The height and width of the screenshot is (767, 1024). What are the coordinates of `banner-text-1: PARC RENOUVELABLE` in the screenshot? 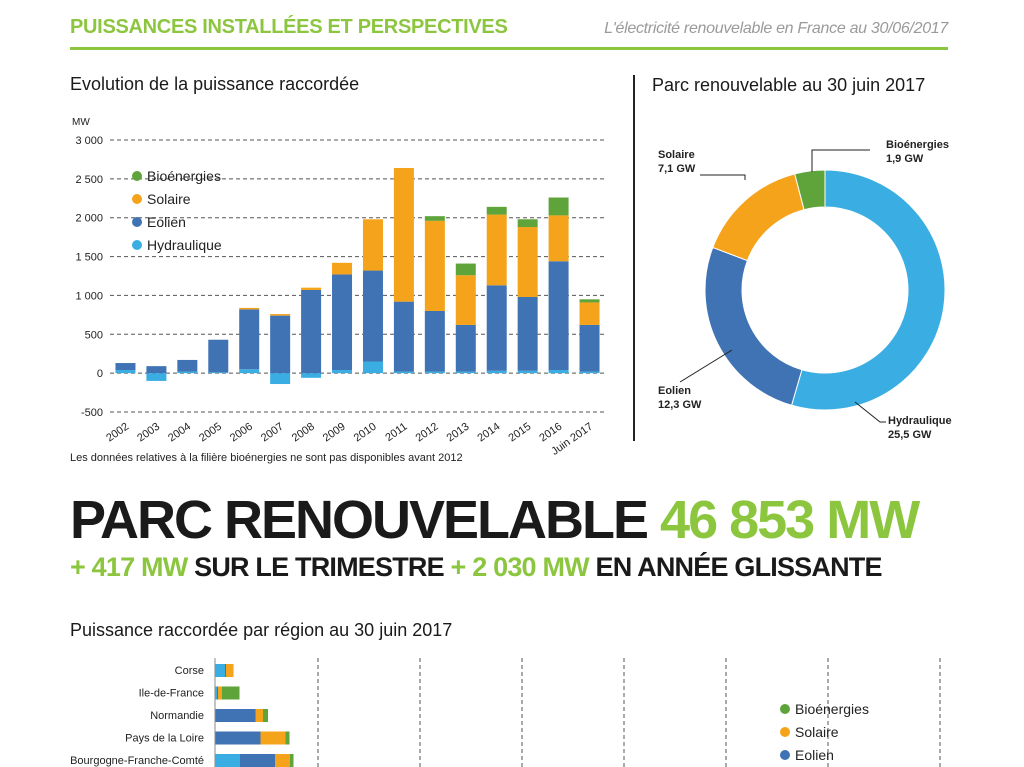 It's located at (365, 520).